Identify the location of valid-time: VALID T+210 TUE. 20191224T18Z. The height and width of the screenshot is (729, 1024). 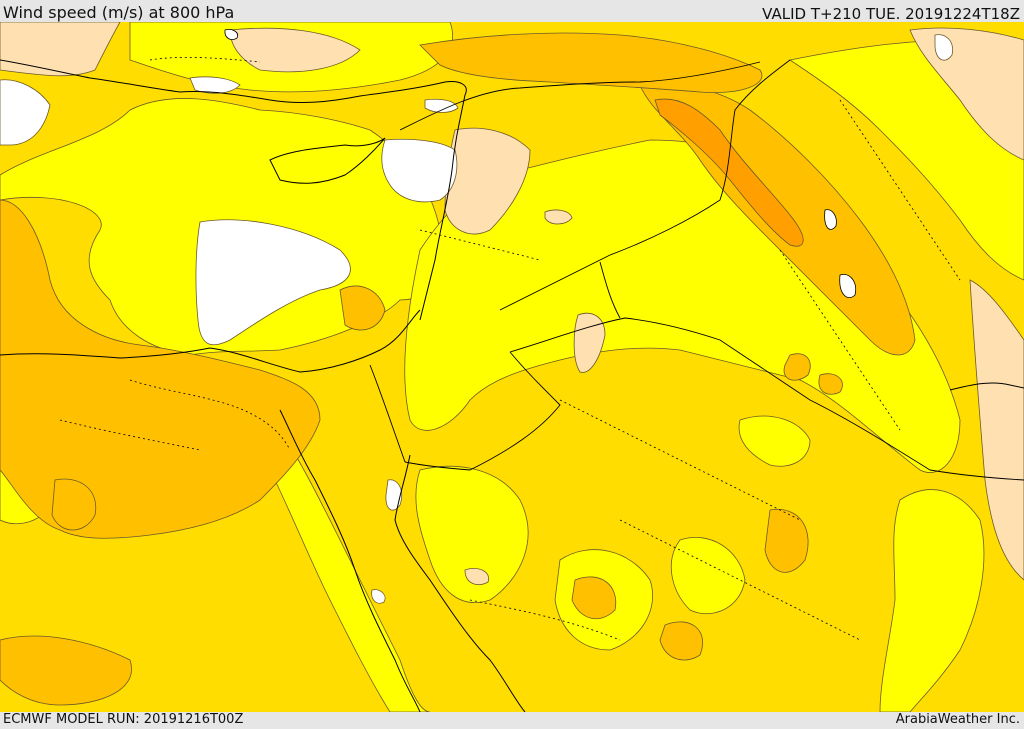
(891, 14).